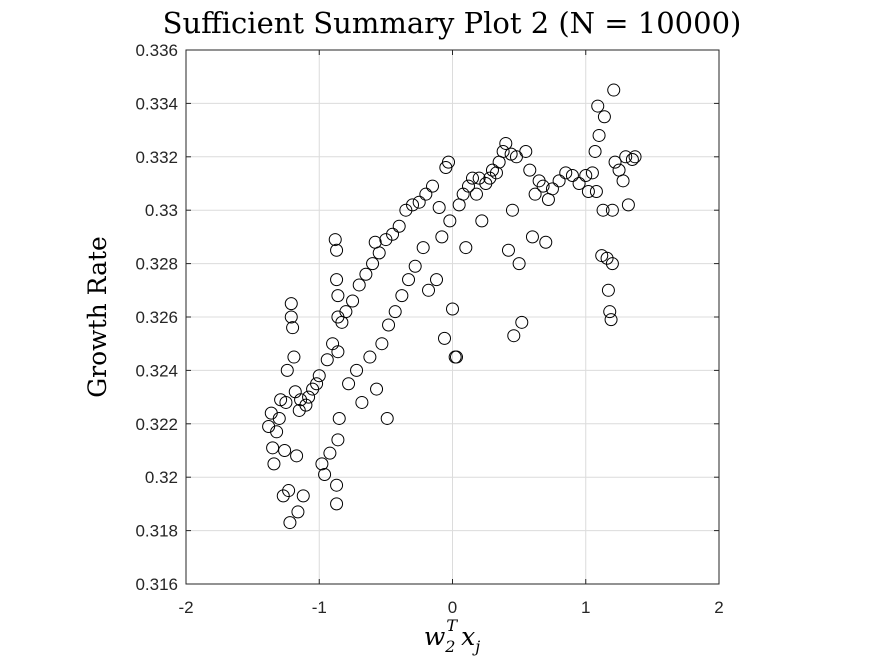  I want to click on y-axis-label: Growth Rate, so click(97, 317).